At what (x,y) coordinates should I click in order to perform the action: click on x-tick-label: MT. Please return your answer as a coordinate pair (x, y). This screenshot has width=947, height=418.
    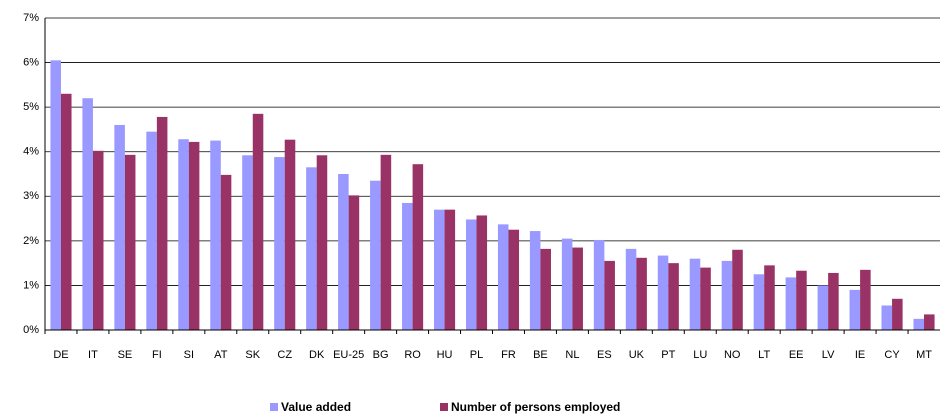
    Looking at the image, I should click on (924, 355).